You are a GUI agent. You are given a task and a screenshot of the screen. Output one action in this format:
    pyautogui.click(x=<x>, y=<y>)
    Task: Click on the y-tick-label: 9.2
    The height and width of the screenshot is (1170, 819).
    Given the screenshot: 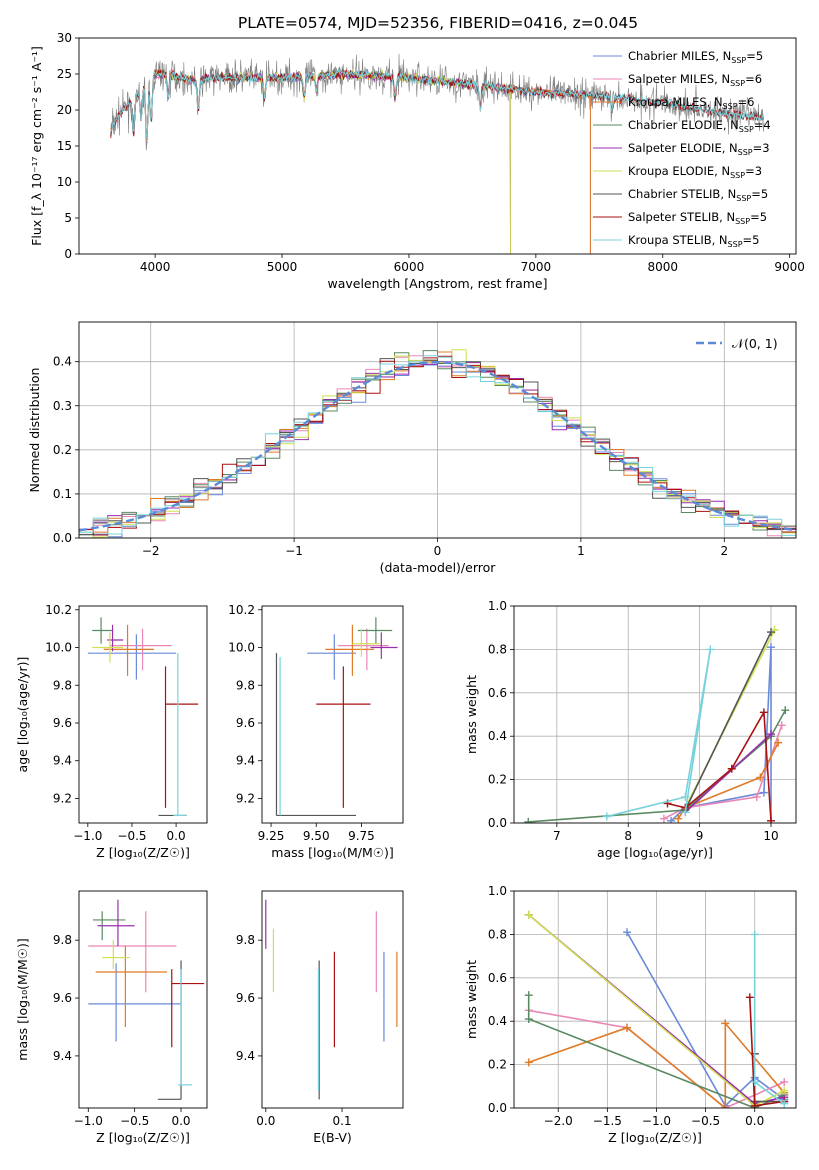 What is the action you would take?
    pyautogui.click(x=245, y=798)
    